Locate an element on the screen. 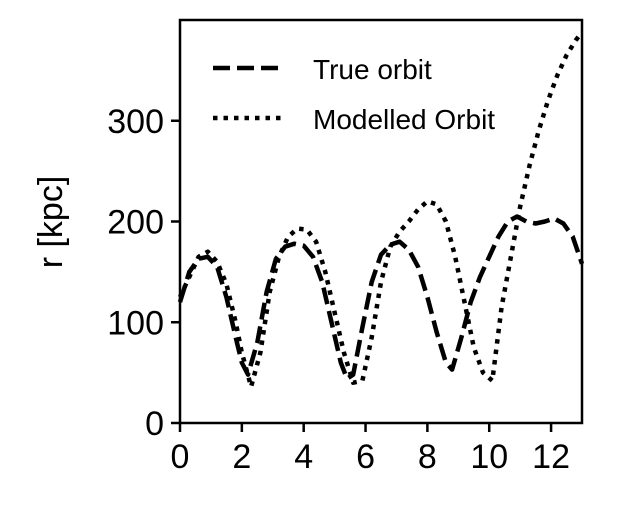 This screenshot has width=618, height=506. y-tick-label: 300 is located at coordinates (135, 122).